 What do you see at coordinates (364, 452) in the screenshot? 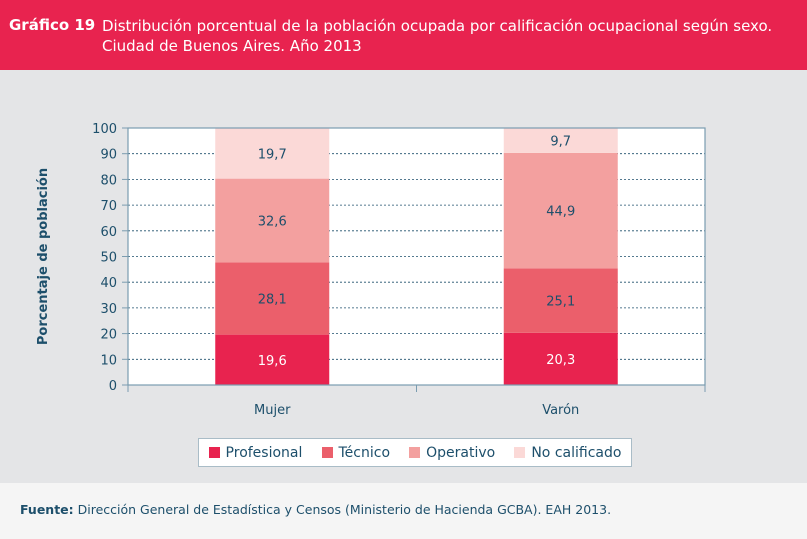
I see `legend-label: Técnico` at bounding box center [364, 452].